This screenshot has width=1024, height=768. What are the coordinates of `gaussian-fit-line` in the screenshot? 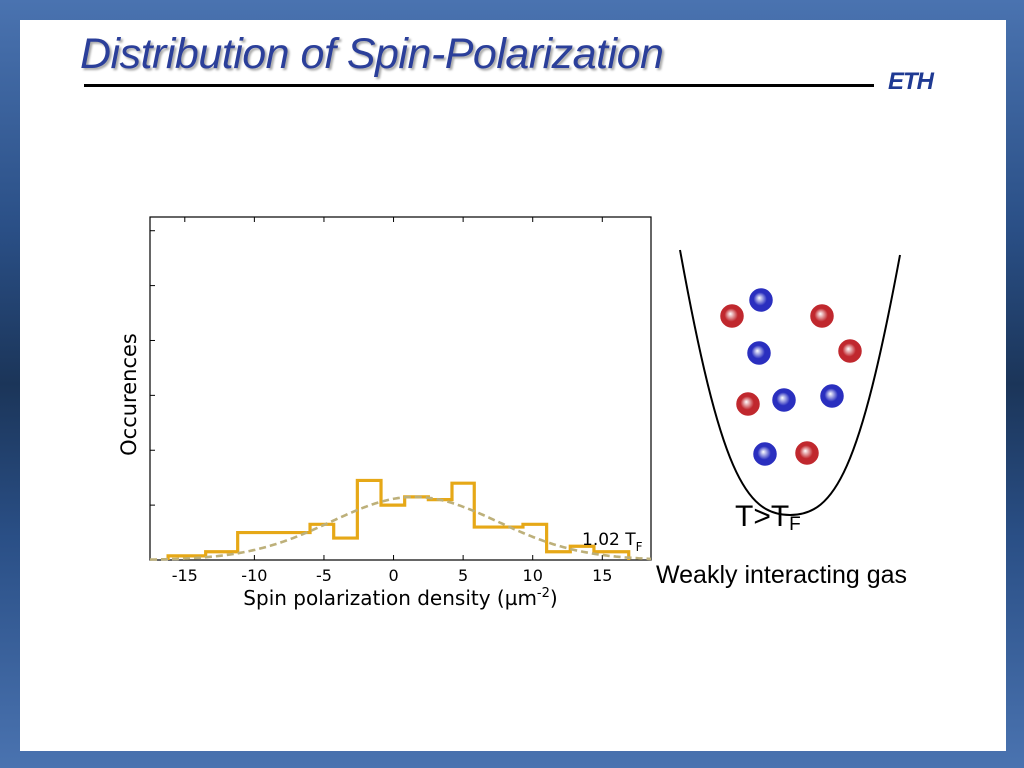 It's located at (400, 528).